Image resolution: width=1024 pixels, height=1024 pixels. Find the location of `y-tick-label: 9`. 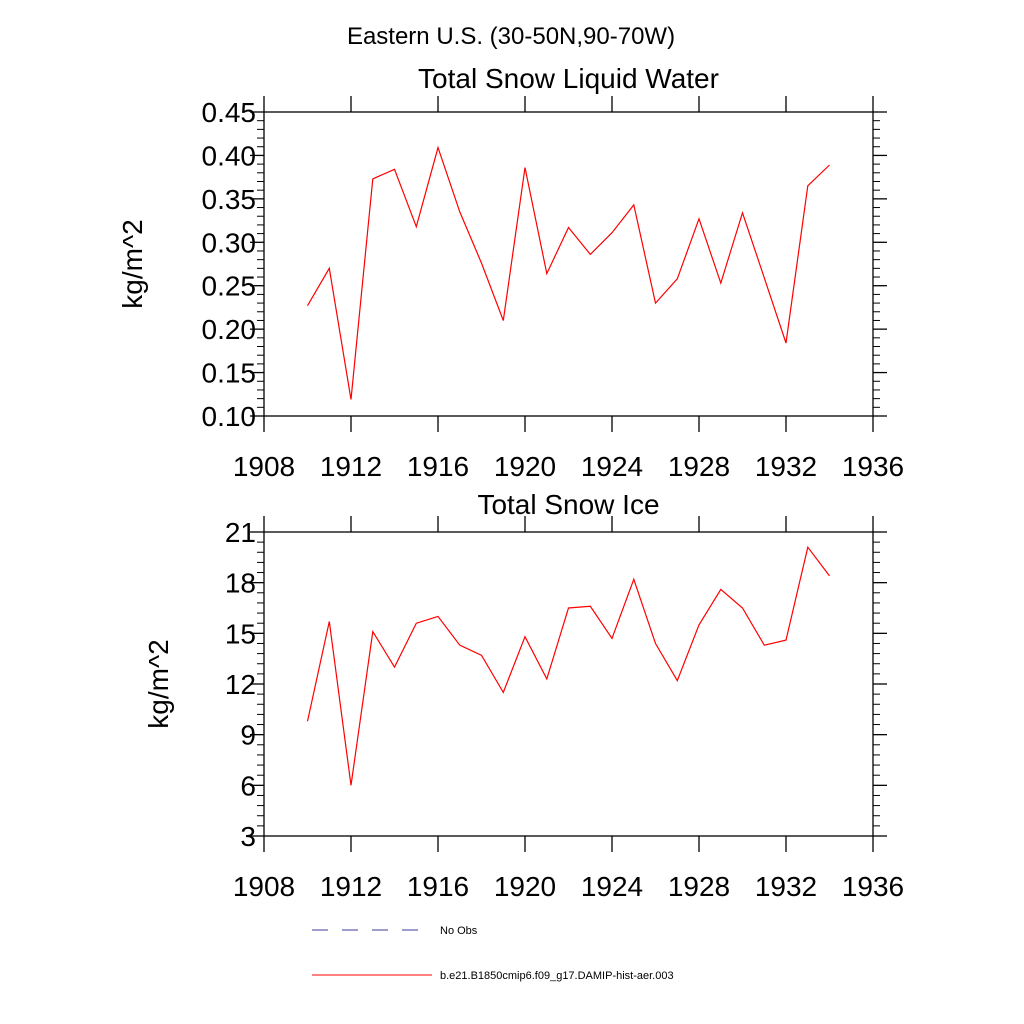

y-tick-label: 9 is located at coordinates (248, 735).